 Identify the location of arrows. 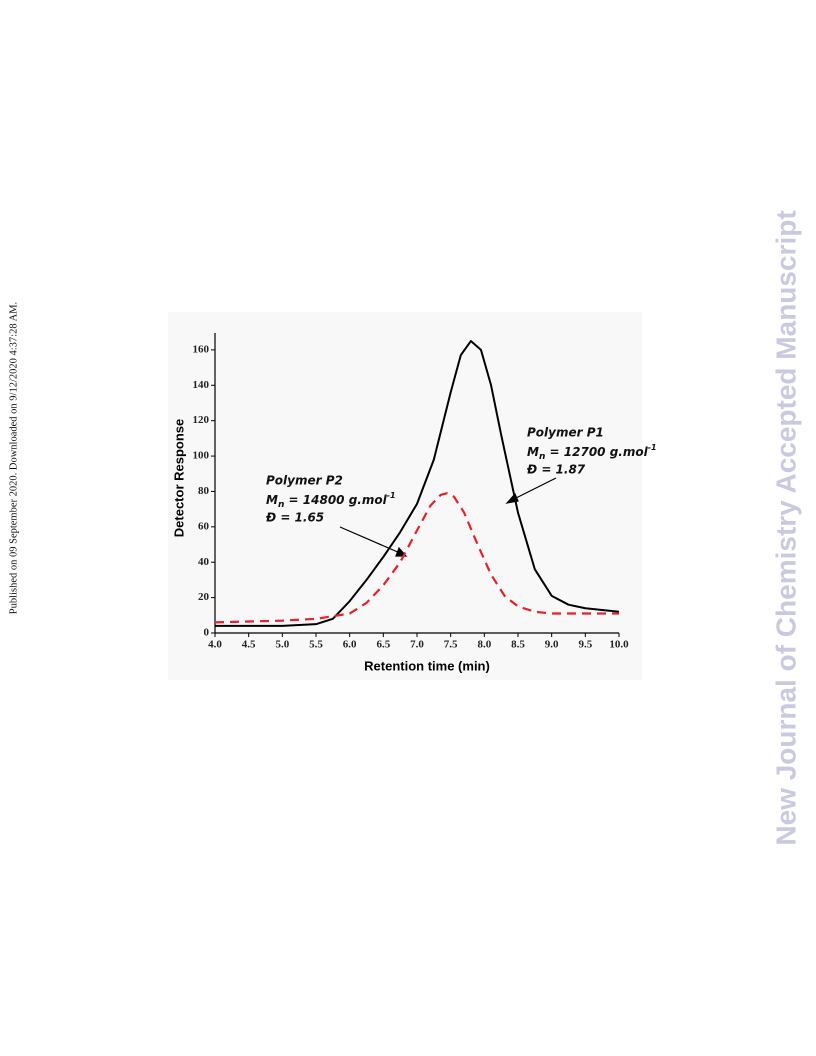
(448, 517).